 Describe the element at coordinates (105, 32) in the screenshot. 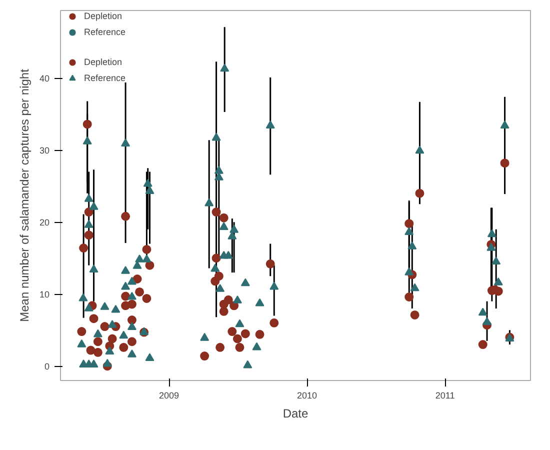

I see `text: Reference` at that location.